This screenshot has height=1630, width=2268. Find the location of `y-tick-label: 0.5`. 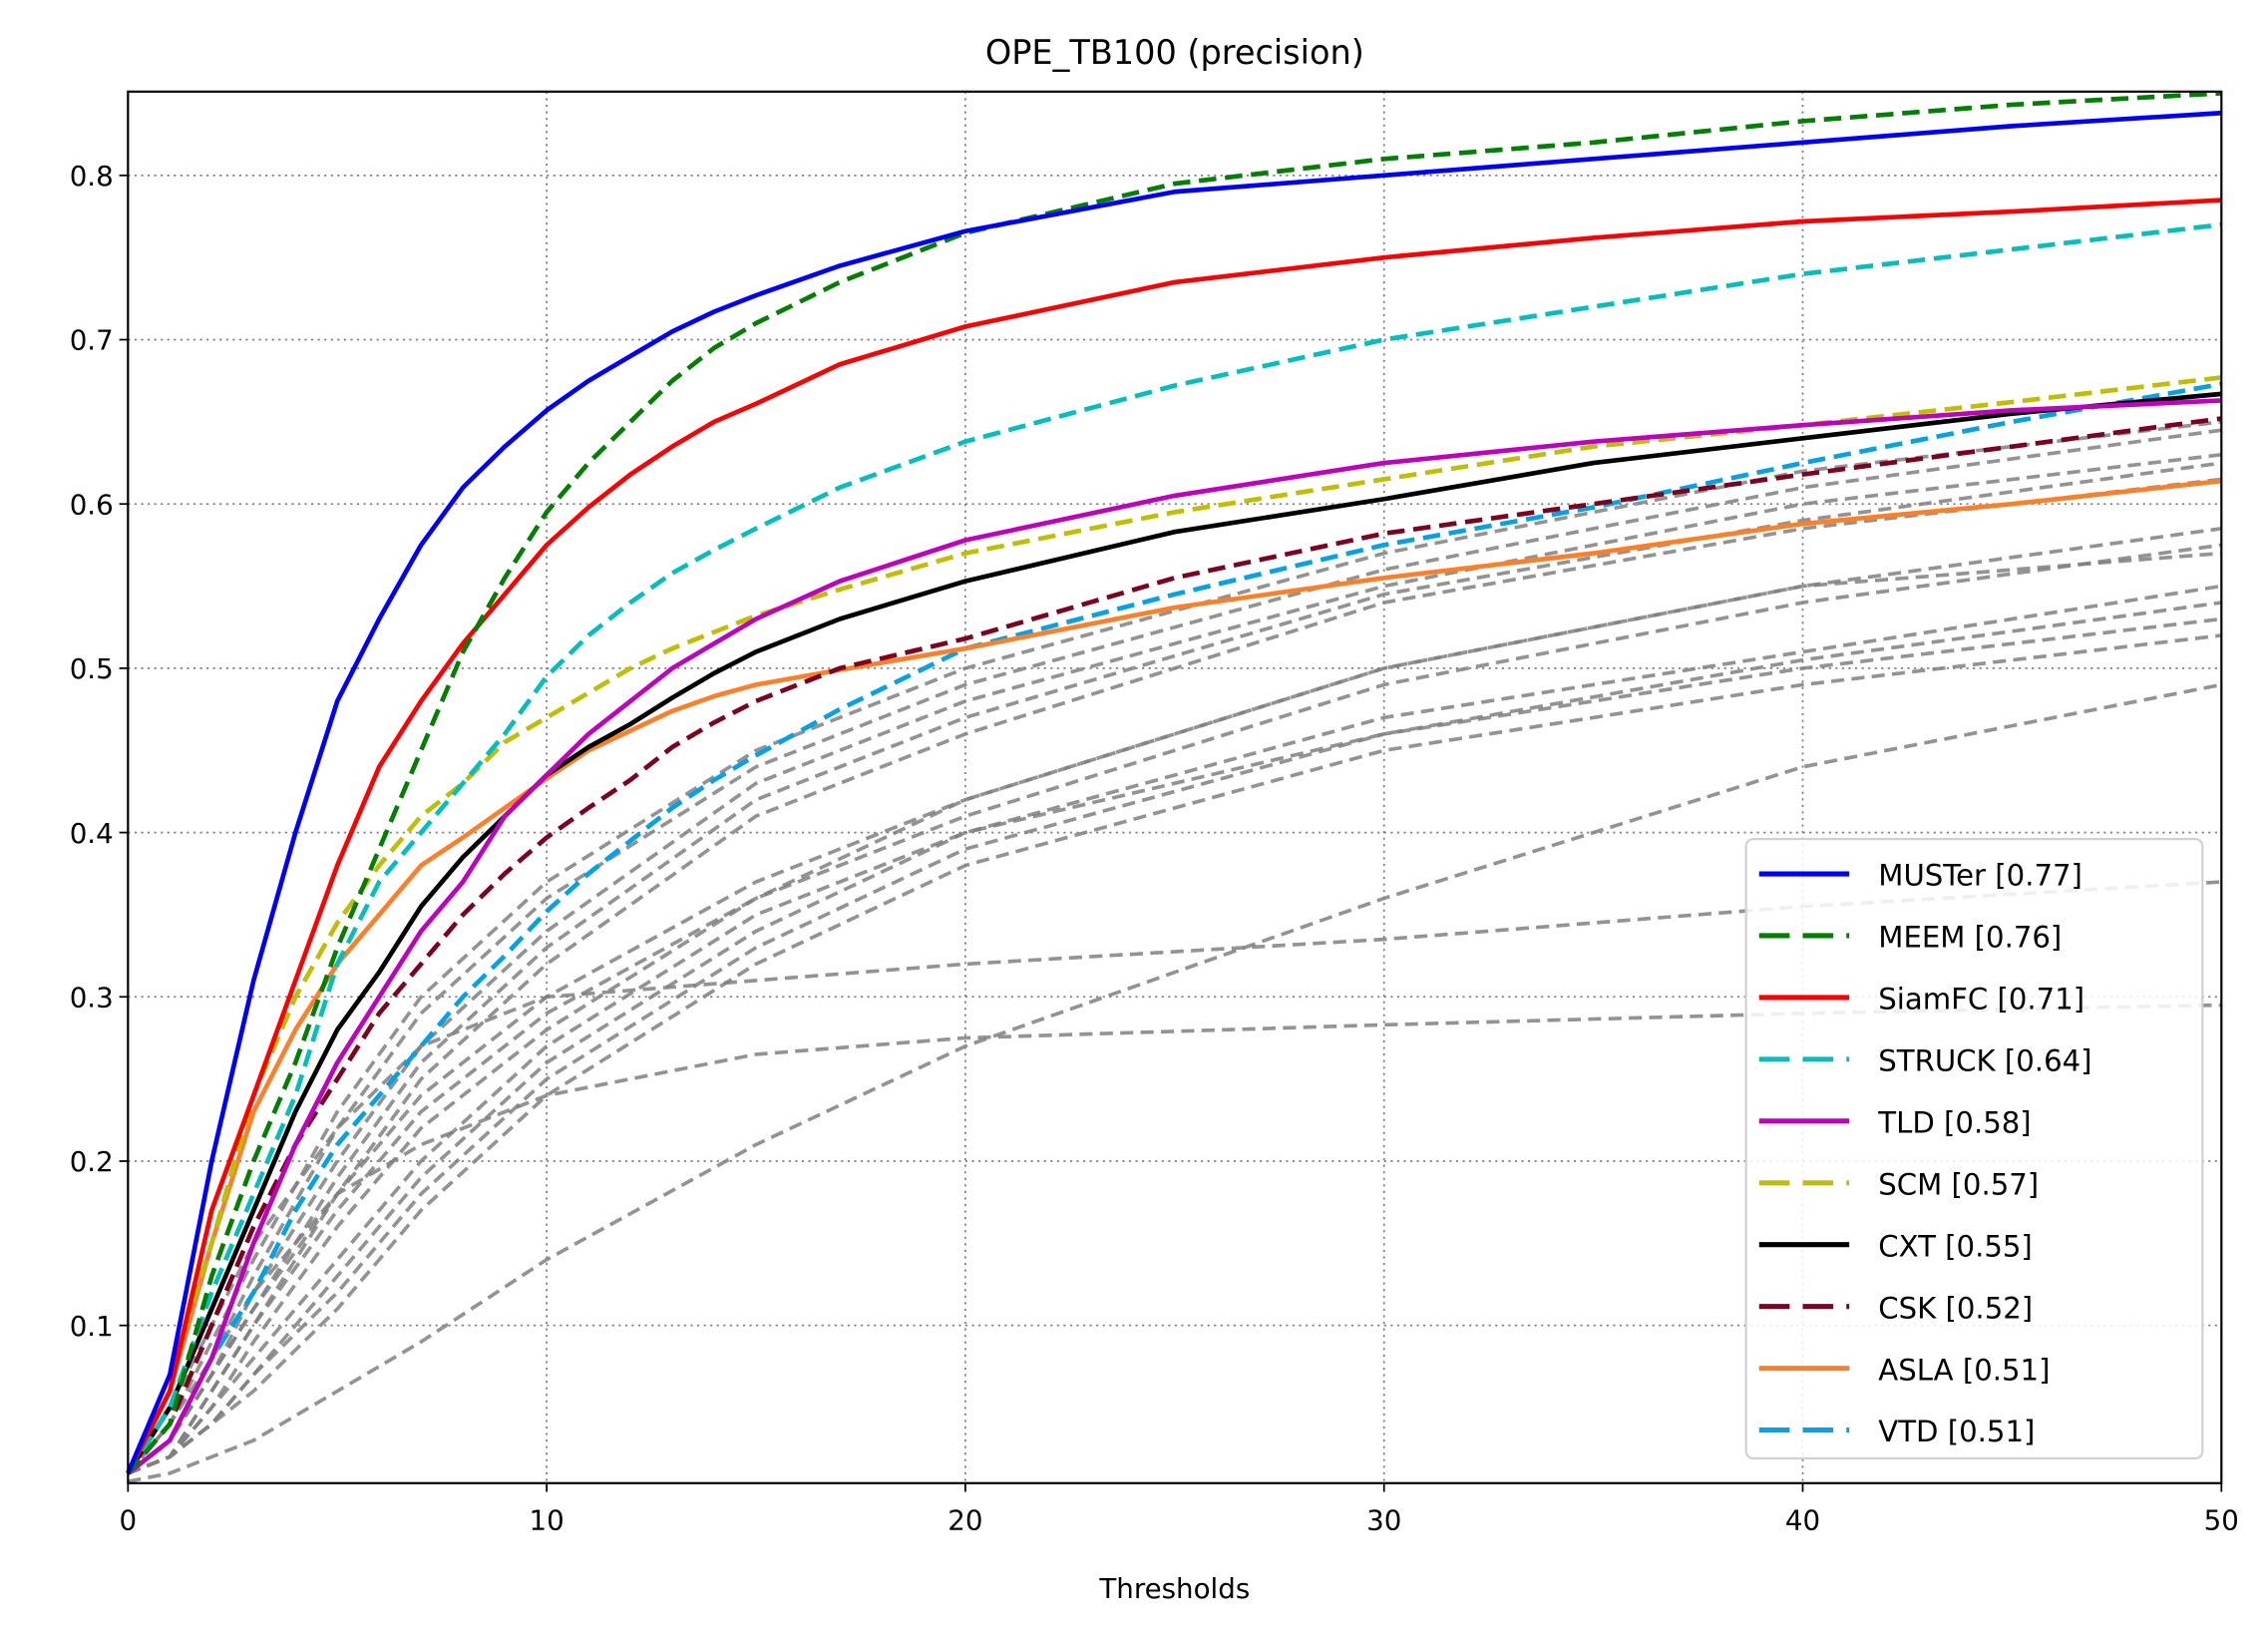

y-tick-label: 0.5 is located at coordinates (92, 668).